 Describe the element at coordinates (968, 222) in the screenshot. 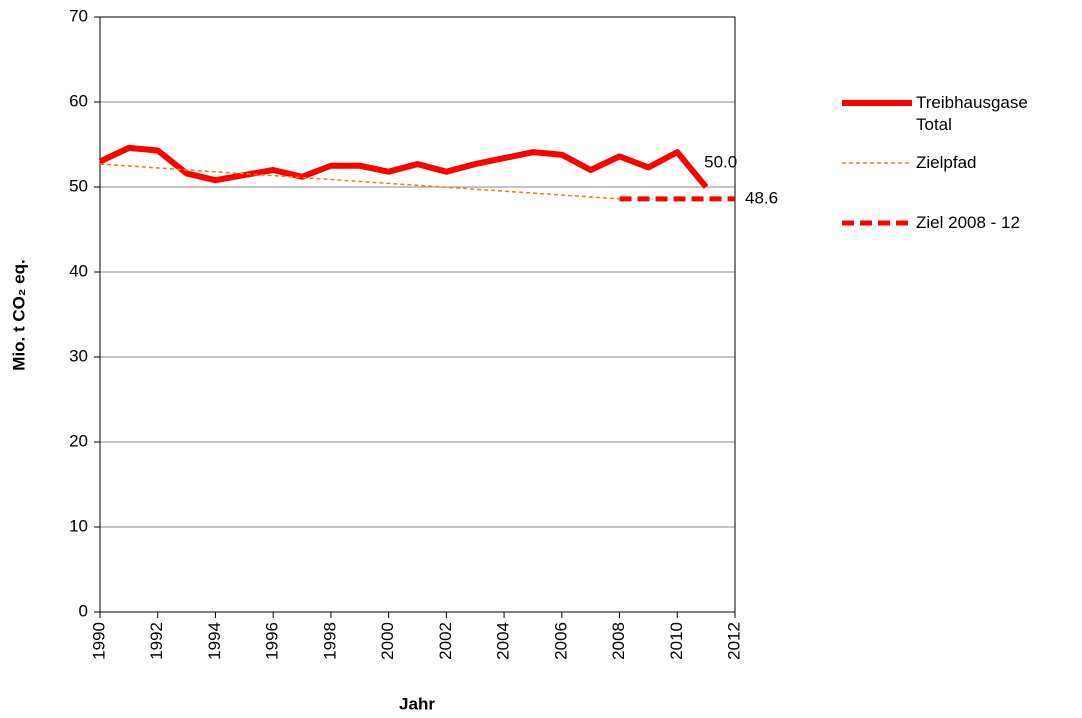

I see `legend-label: Ziel 2008 - 12` at that location.